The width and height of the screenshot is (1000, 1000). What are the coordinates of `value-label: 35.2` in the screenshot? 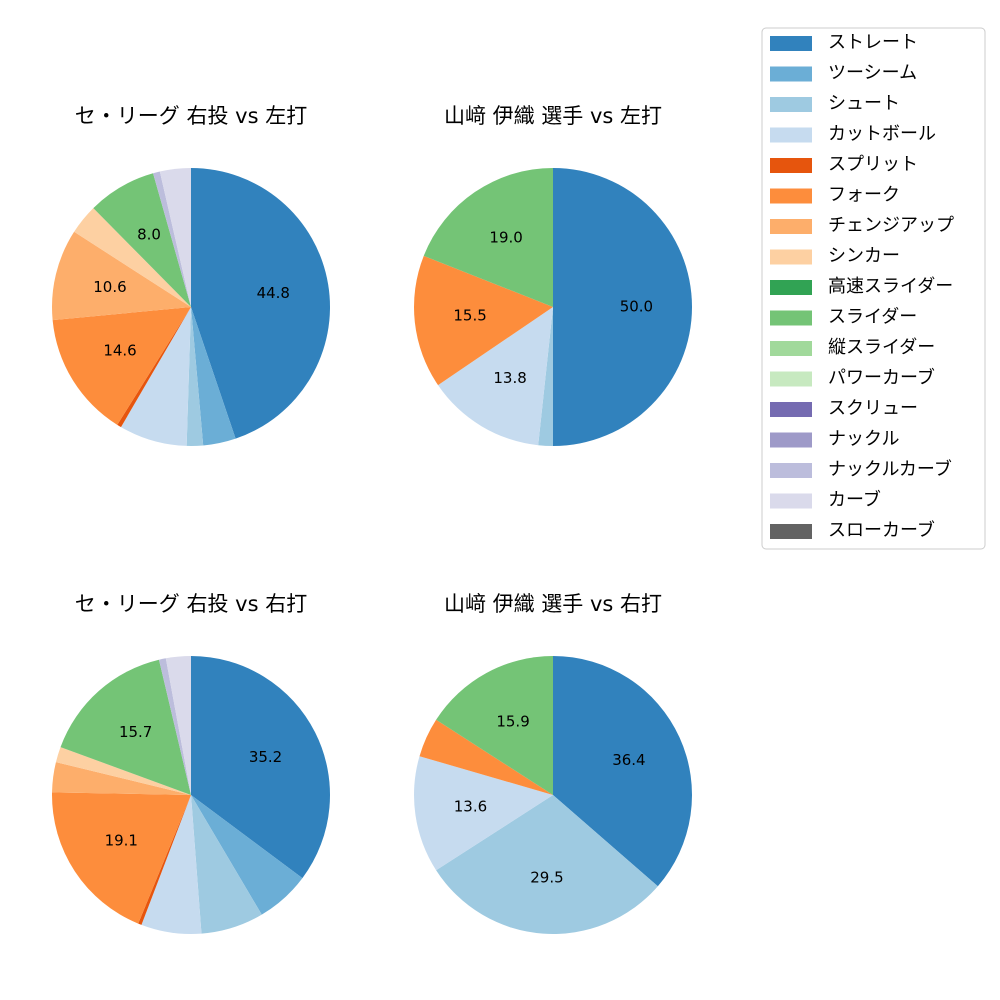 It's located at (265, 757).